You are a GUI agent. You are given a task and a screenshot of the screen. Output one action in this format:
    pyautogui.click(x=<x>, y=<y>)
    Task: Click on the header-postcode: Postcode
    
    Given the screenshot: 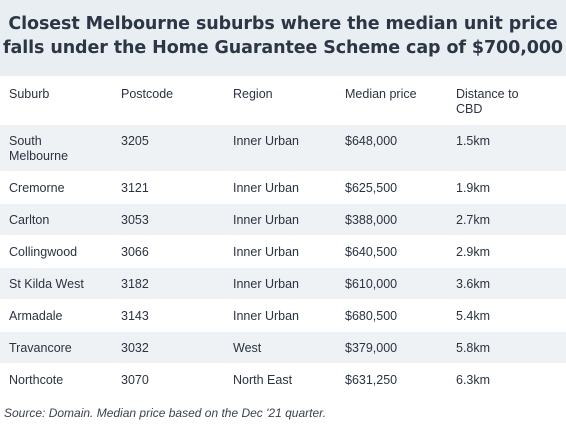 What is the action you would take?
    pyautogui.click(x=147, y=94)
    